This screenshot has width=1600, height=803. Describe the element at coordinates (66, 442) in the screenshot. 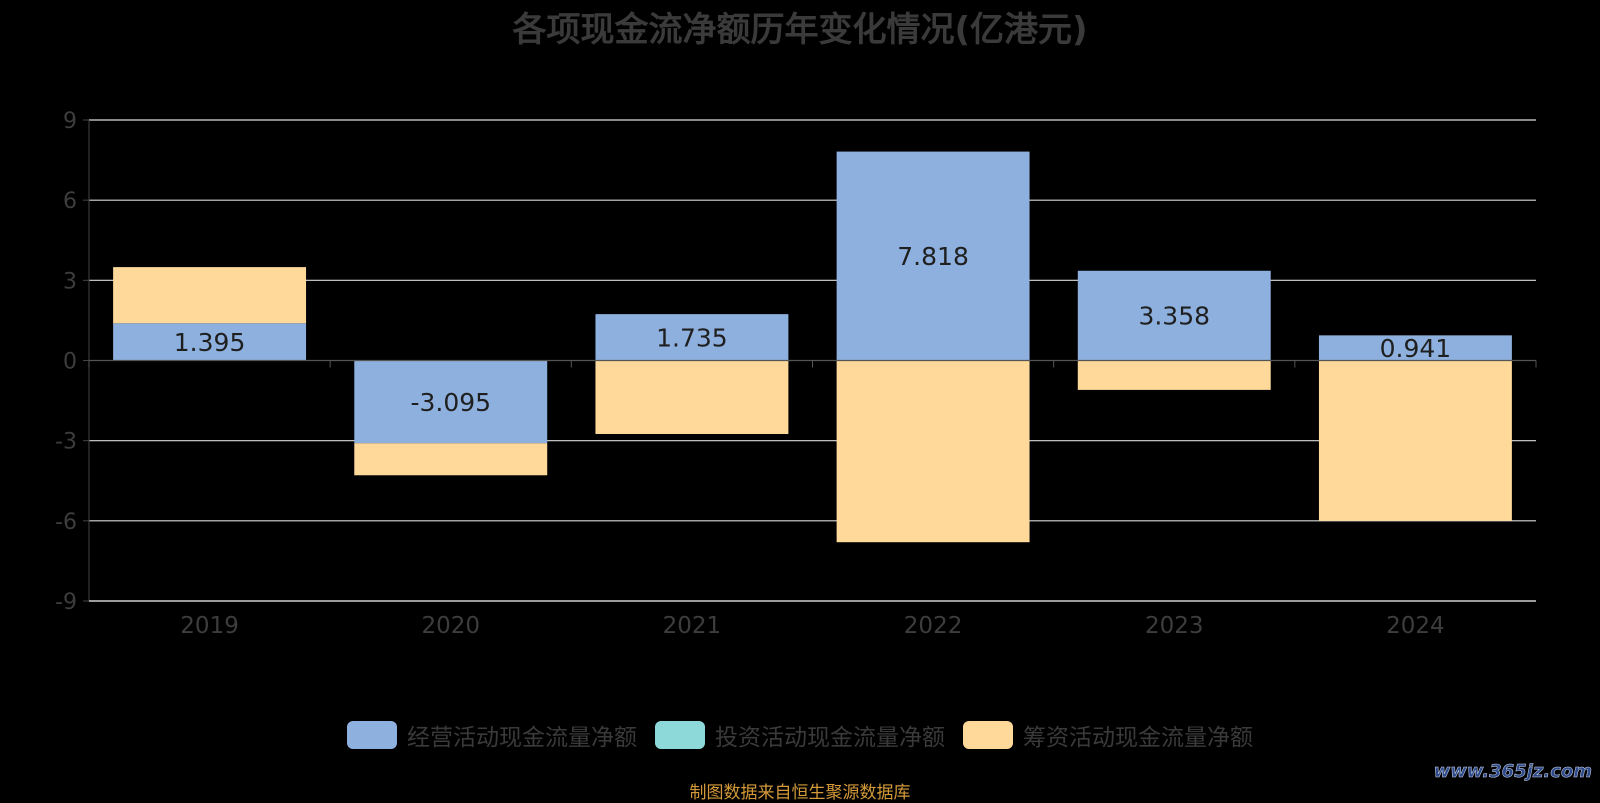

I see `y-tick-label: -3` at that location.